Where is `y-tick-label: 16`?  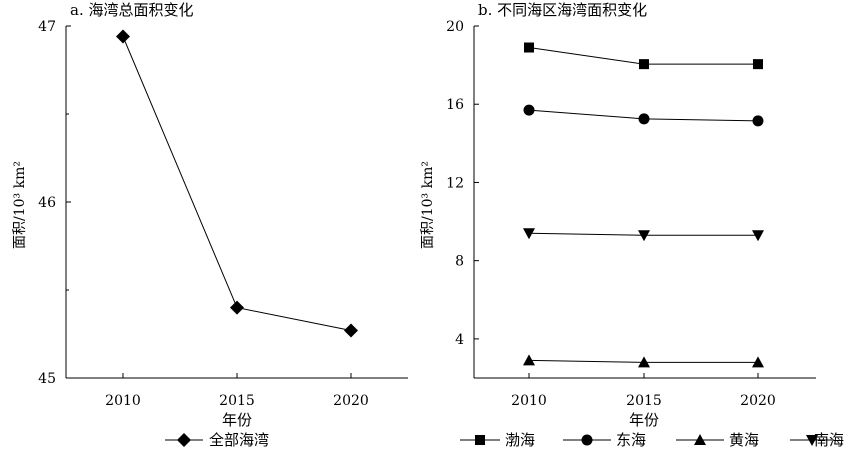 y-tick-label: 16 is located at coordinates (455, 105).